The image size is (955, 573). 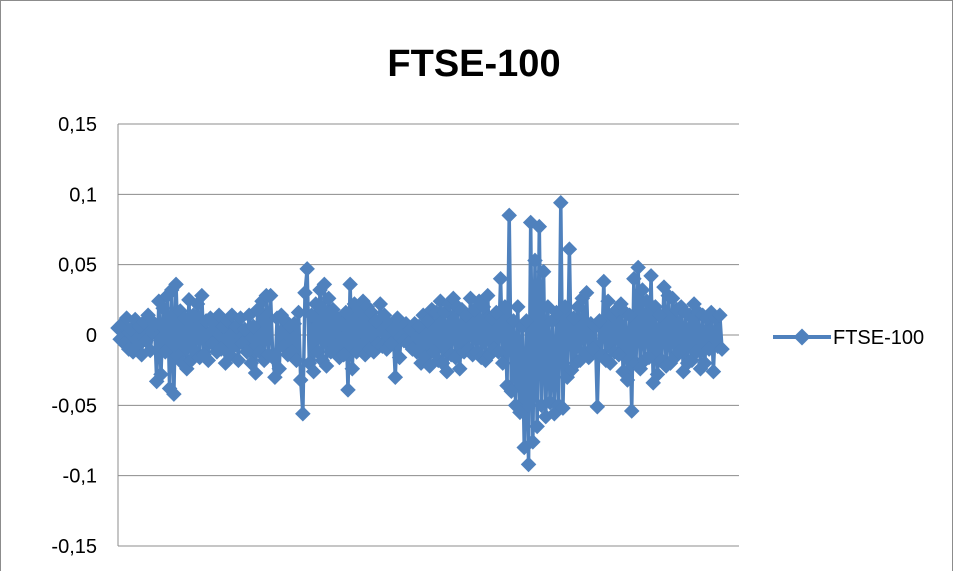 I want to click on y-tick-label: 0,1, so click(x=83, y=195).